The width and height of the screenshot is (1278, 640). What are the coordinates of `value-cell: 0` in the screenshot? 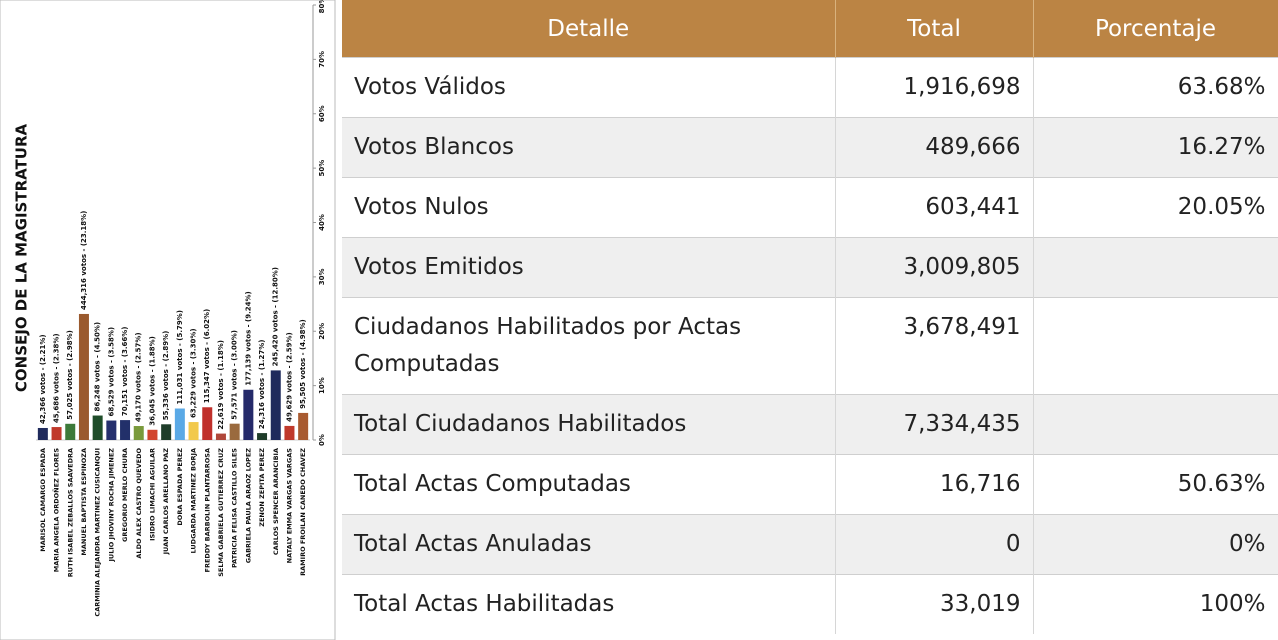 It's located at (934, 544).